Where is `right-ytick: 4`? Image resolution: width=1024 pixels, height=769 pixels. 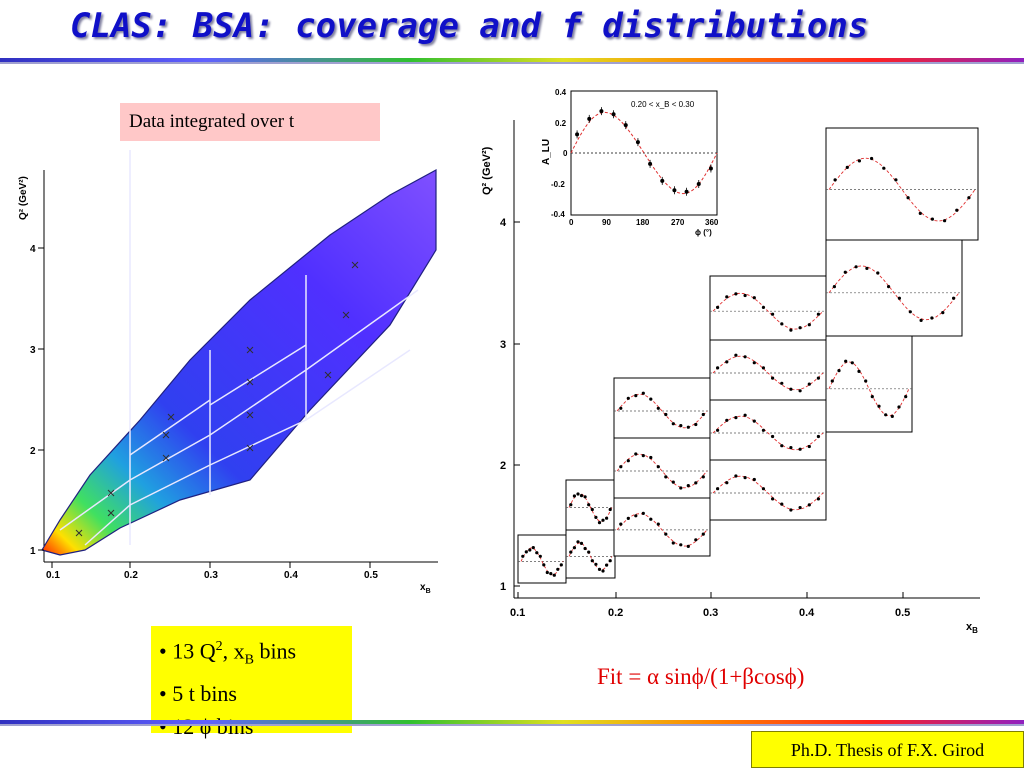
right-ytick: 4 is located at coordinates (503, 223).